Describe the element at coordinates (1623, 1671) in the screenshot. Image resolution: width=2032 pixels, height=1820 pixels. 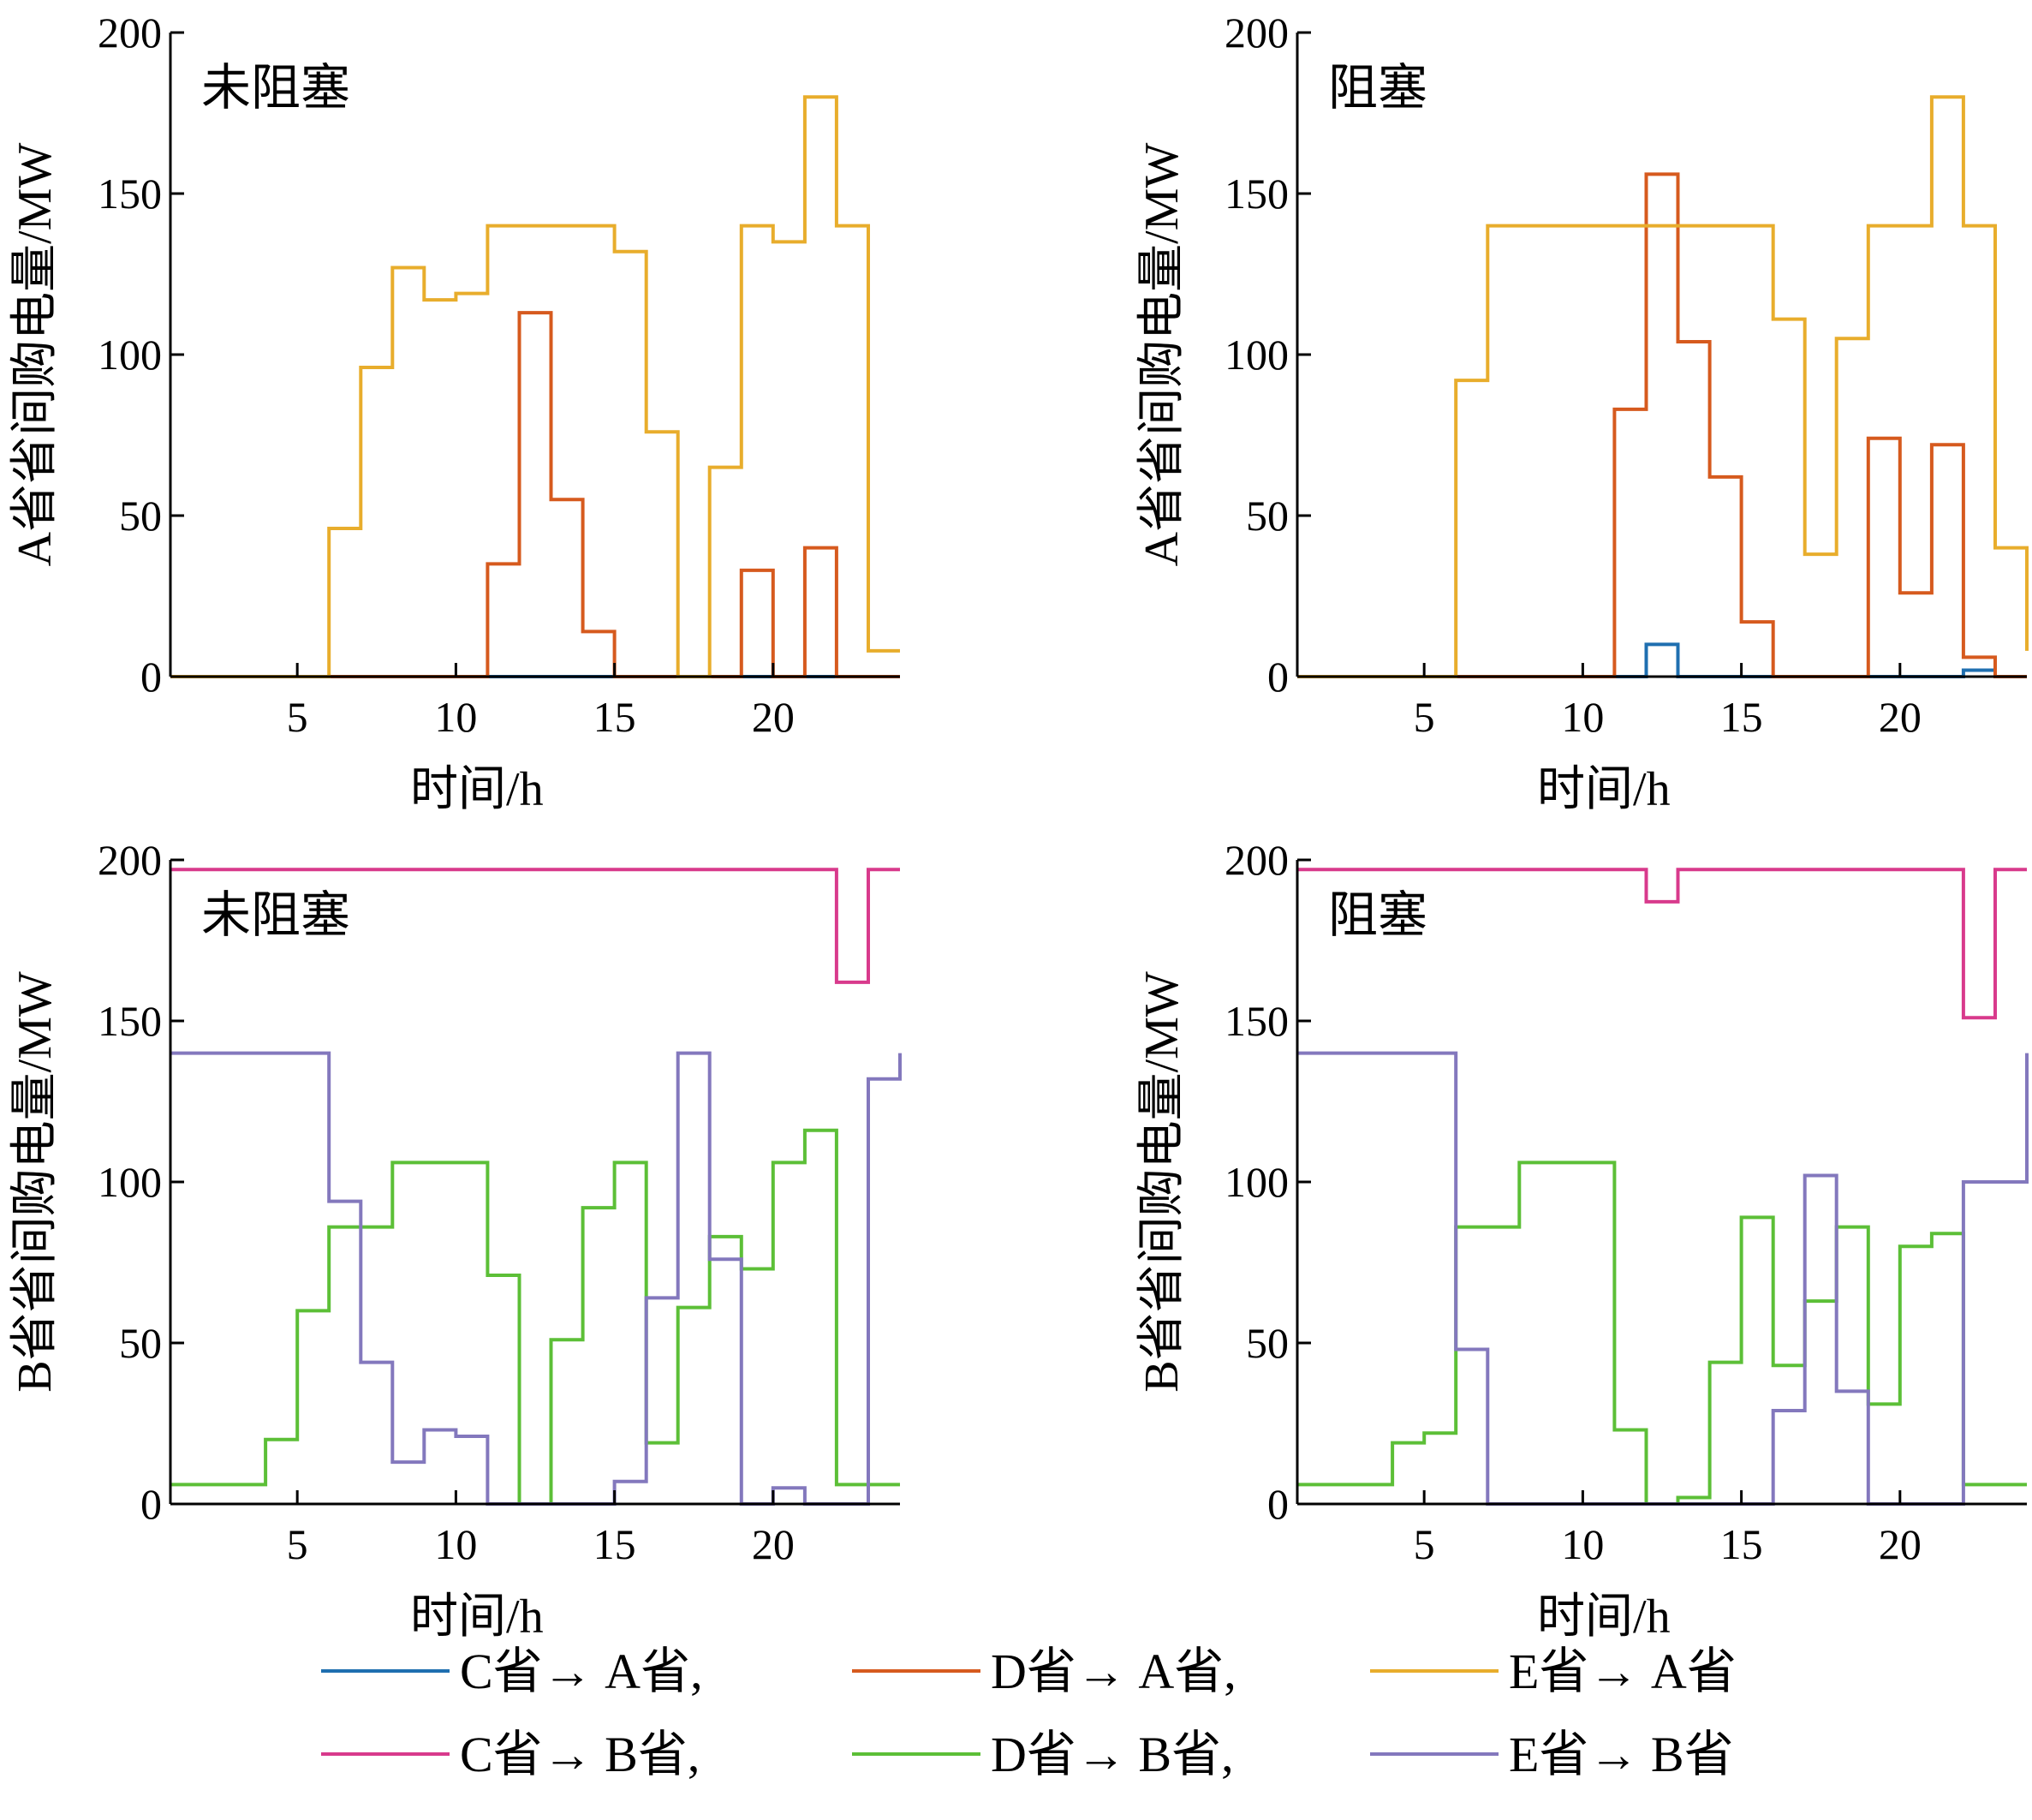
I see `legend-label: E省→ A省` at that location.